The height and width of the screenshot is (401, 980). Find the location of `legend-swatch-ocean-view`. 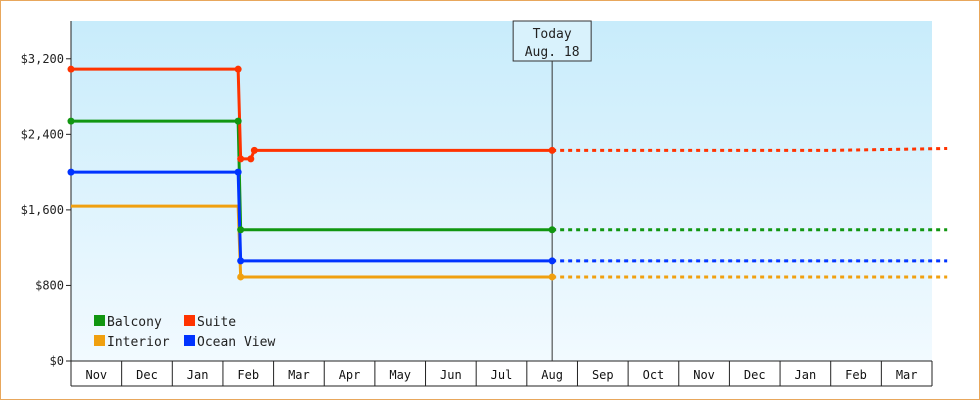

legend-swatch-ocean-view is located at coordinates (189, 340).